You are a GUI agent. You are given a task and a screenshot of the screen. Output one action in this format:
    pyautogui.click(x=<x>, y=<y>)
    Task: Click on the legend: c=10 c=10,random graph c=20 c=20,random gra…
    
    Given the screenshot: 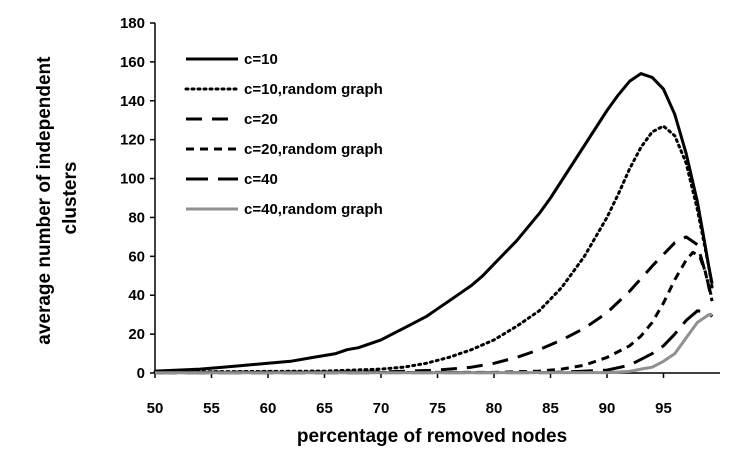 What is the action you would take?
    pyautogui.click(x=283, y=134)
    